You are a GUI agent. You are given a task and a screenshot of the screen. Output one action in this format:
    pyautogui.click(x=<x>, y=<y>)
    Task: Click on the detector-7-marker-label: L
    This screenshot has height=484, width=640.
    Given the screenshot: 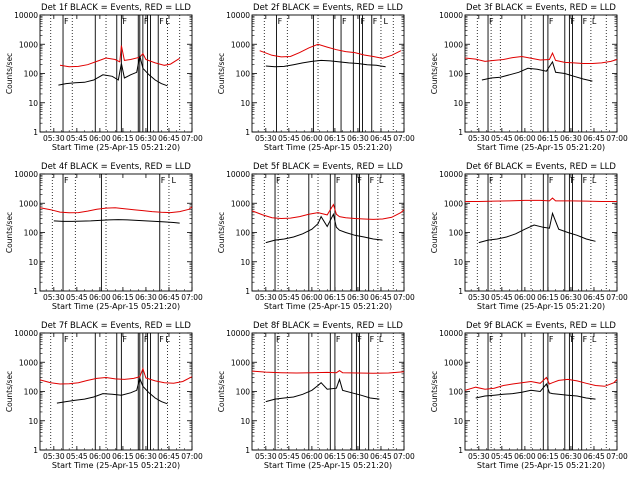 What is the action you would take?
    pyautogui.click(x=167, y=339)
    